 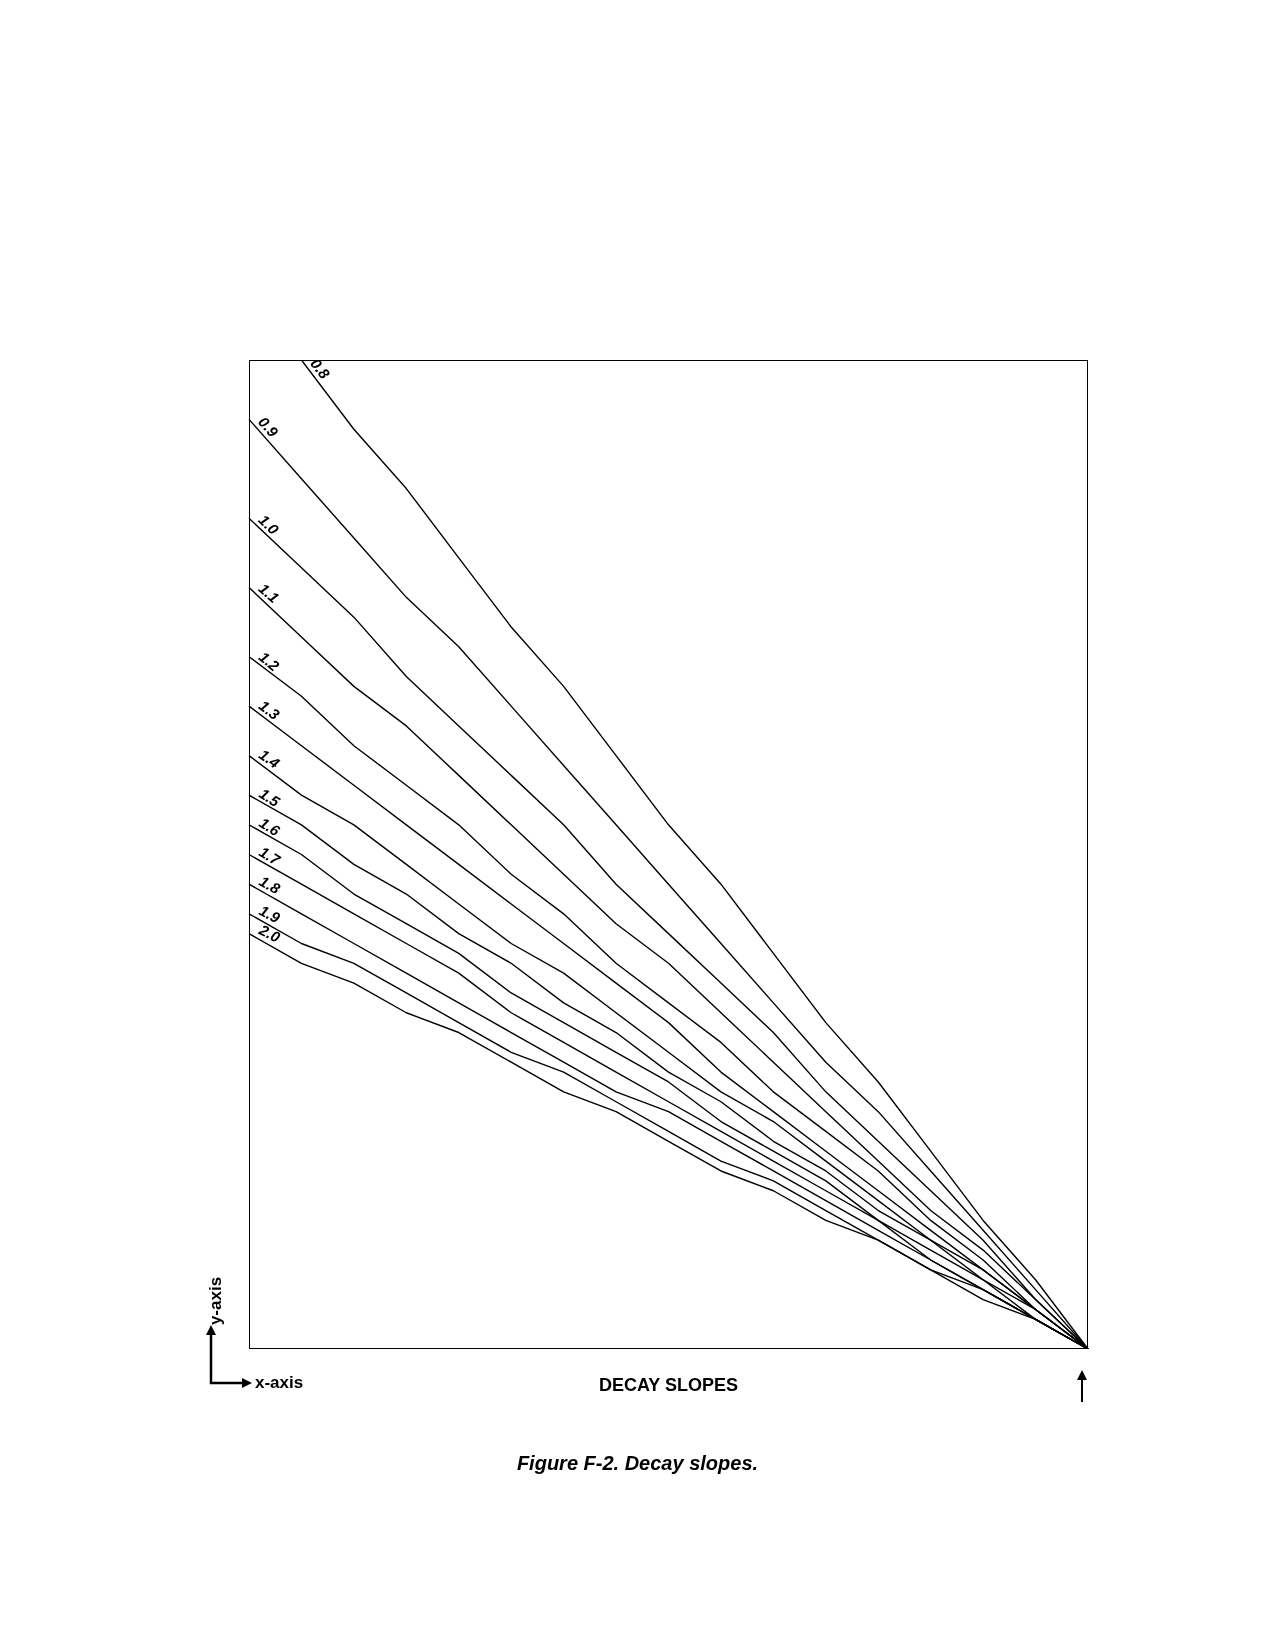 I want to click on text: y-axis, so click(x=216, y=1301).